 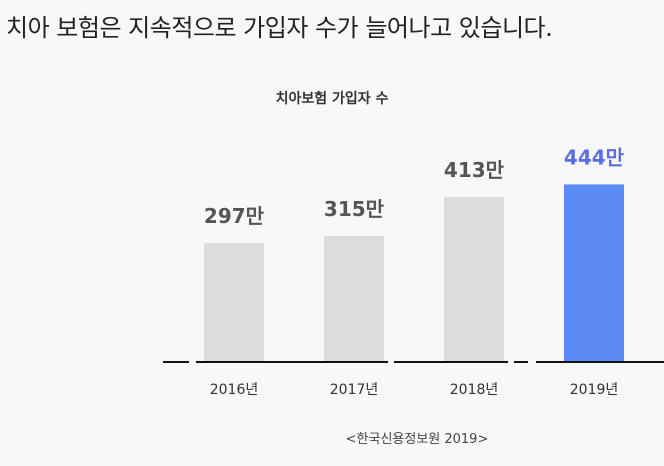 I want to click on bar-2019년, so click(x=594, y=273).